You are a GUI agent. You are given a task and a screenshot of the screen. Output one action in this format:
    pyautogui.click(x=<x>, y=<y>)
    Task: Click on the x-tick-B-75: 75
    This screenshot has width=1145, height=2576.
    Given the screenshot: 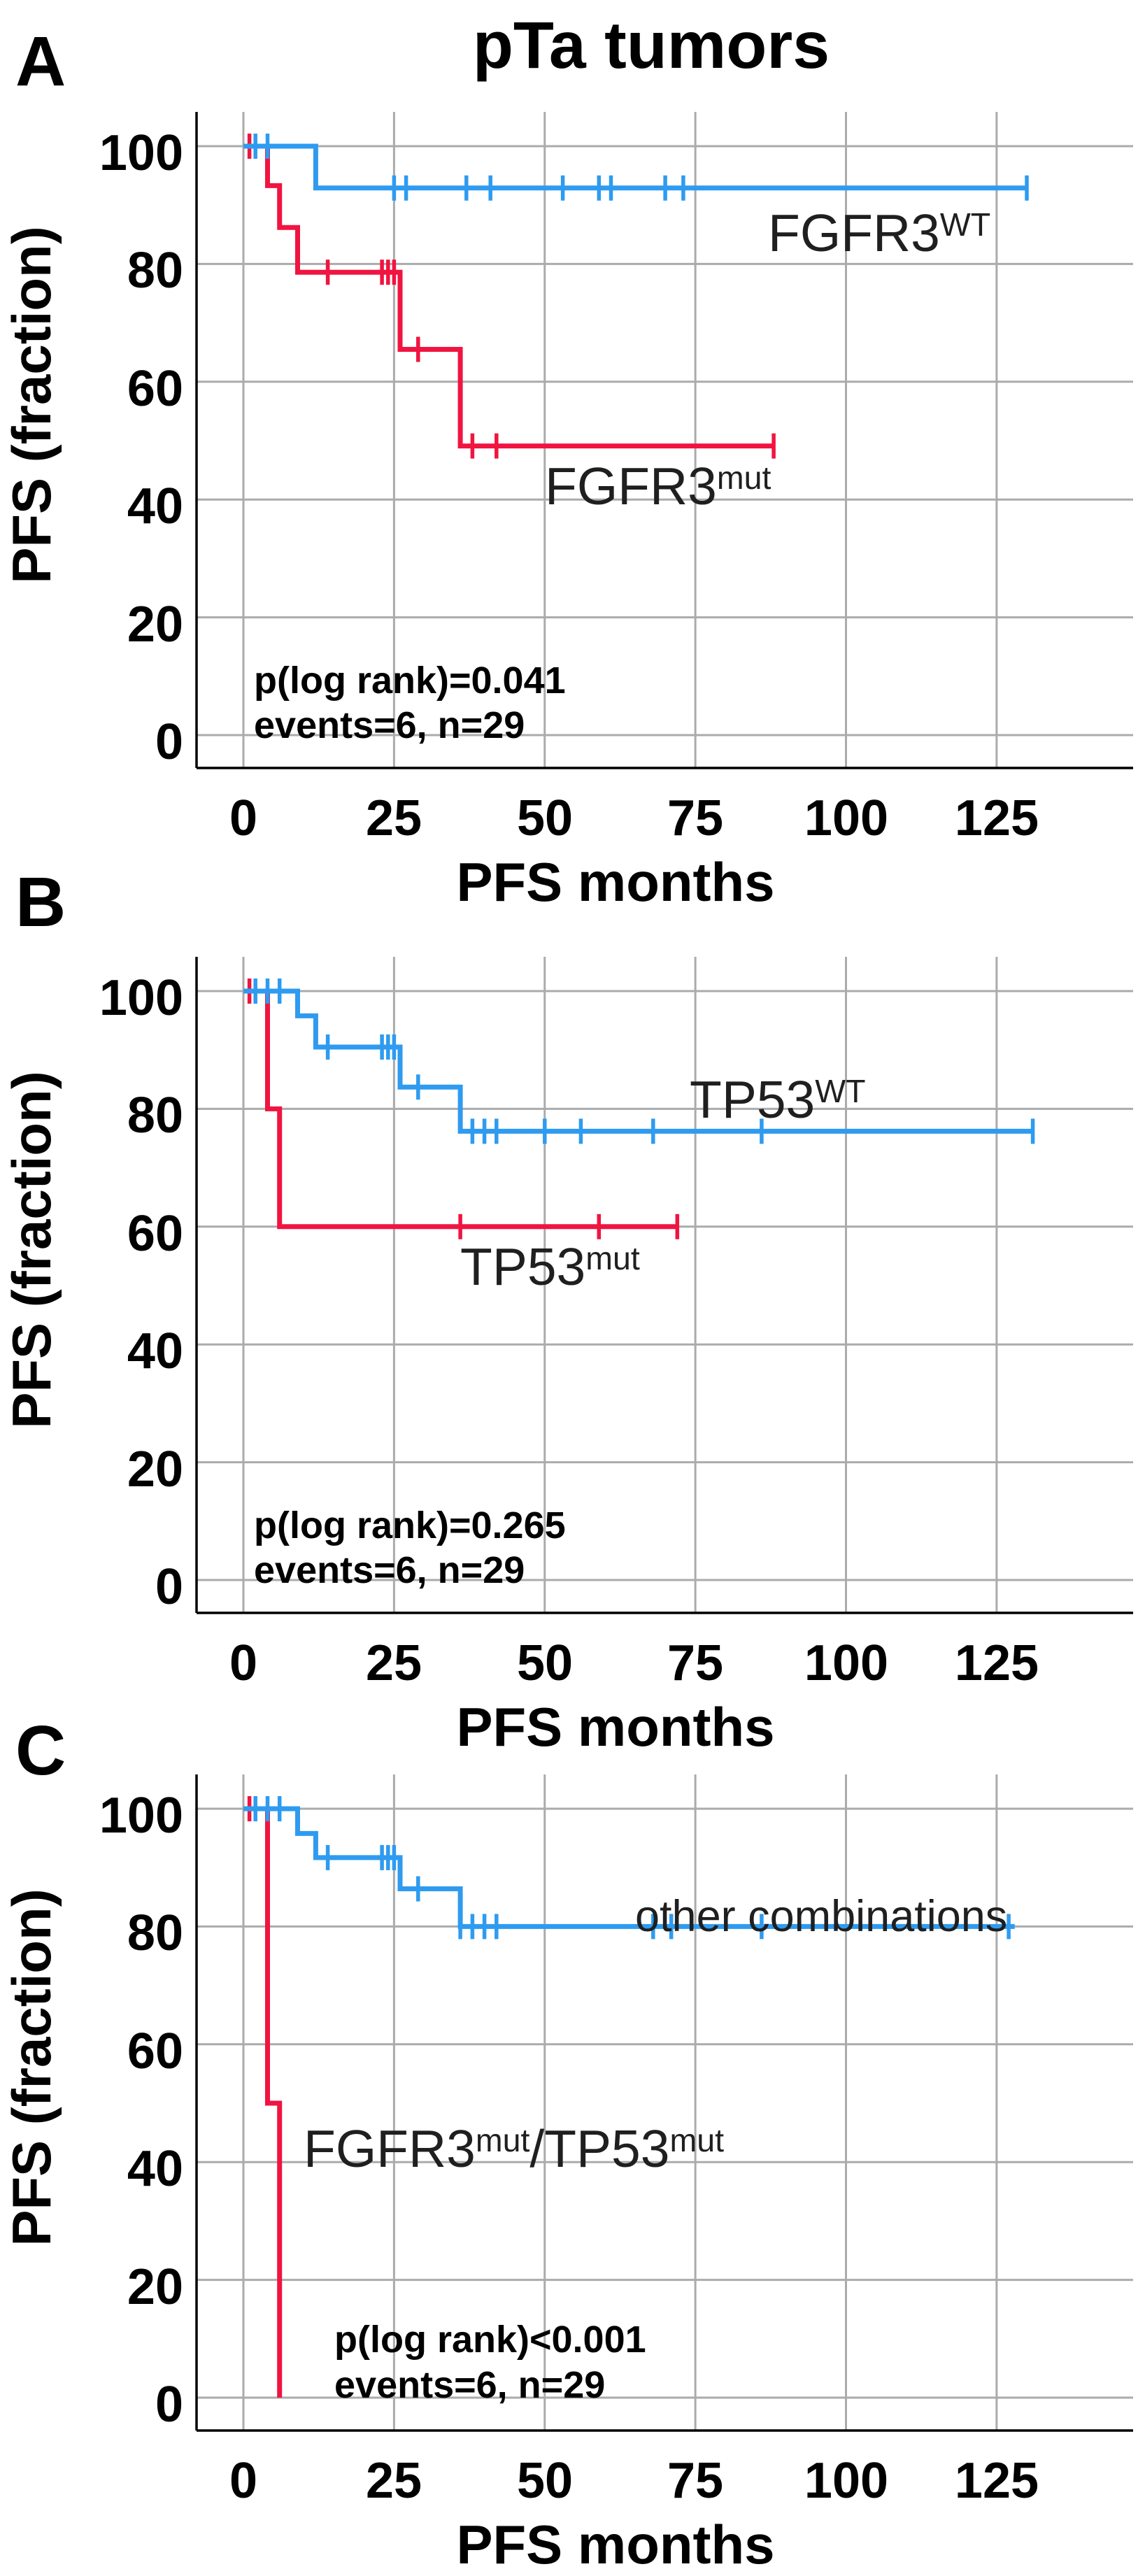 What is the action you would take?
    pyautogui.click(x=695, y=1663)
    